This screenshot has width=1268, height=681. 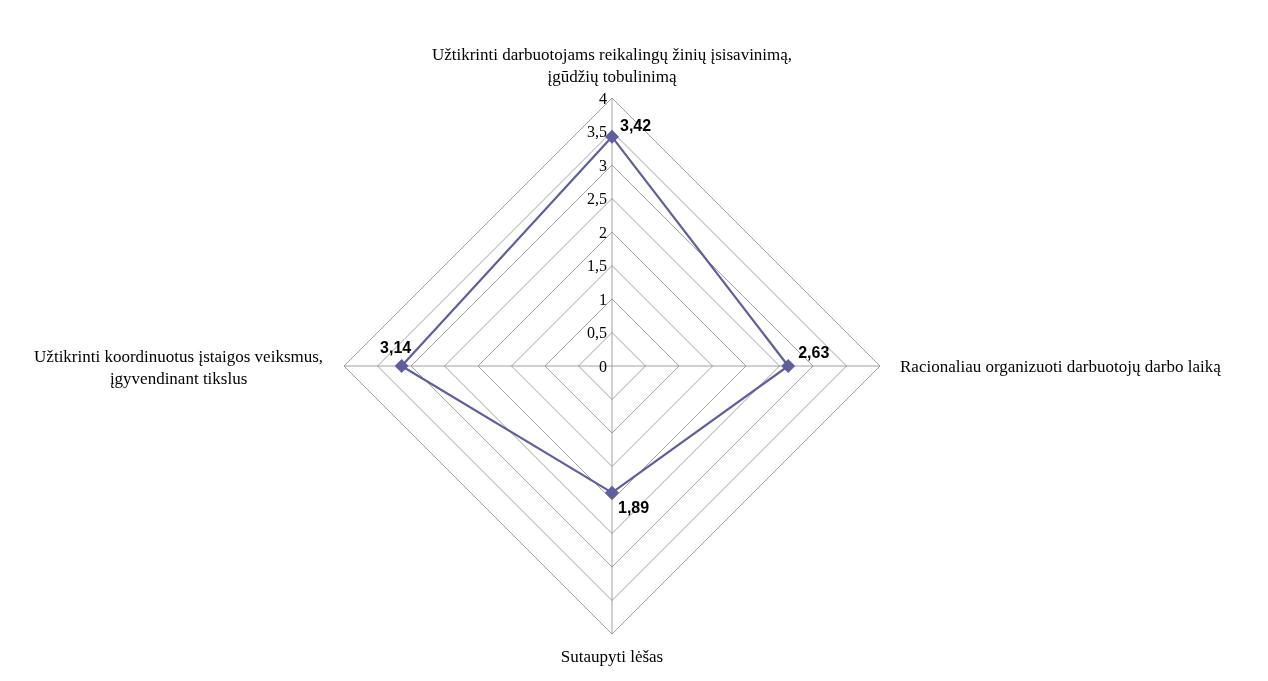 I want to click on y-tick-label: 2,5, so click(x=597, y=198).